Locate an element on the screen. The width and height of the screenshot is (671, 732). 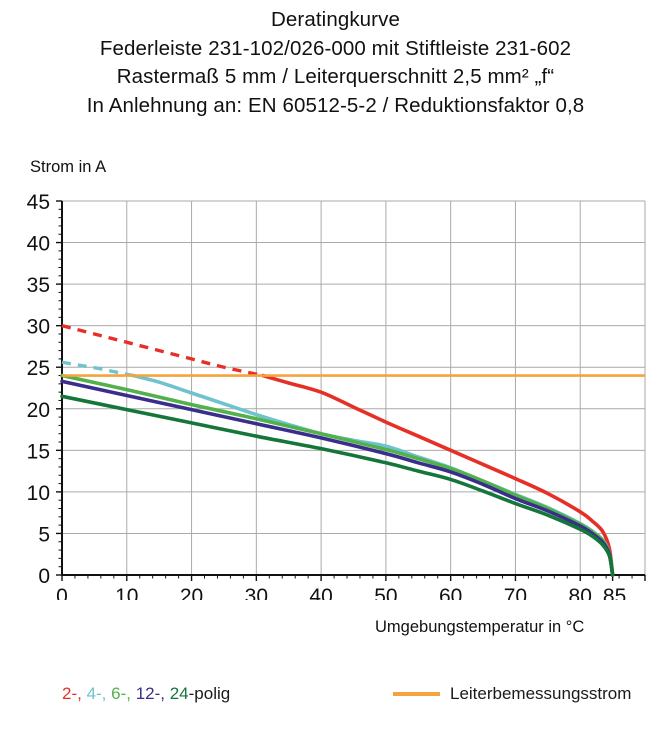
y-tick-label: 45 is located at coordinates (38, 202).